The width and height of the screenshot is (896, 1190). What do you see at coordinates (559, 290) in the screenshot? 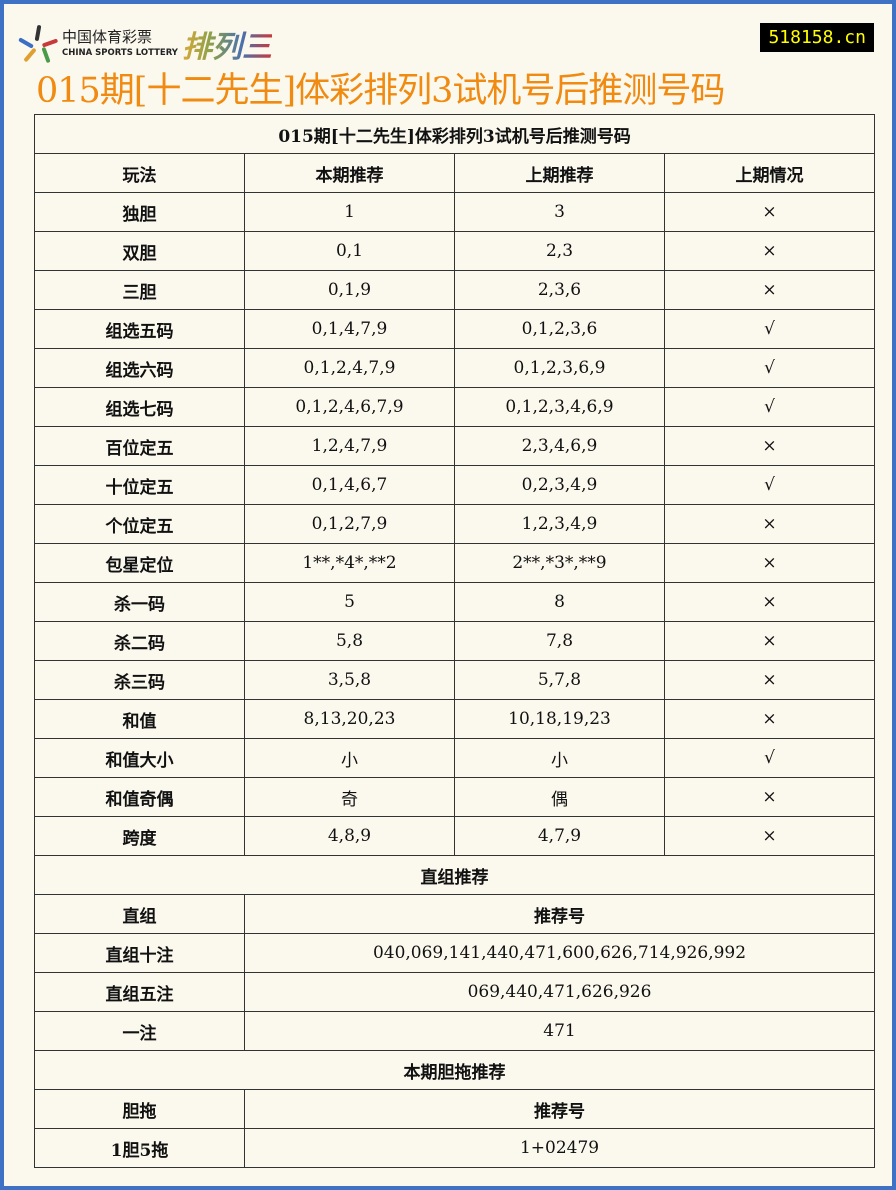
I see `table-cell: 2,3,6` at bounding box center [559, 290].